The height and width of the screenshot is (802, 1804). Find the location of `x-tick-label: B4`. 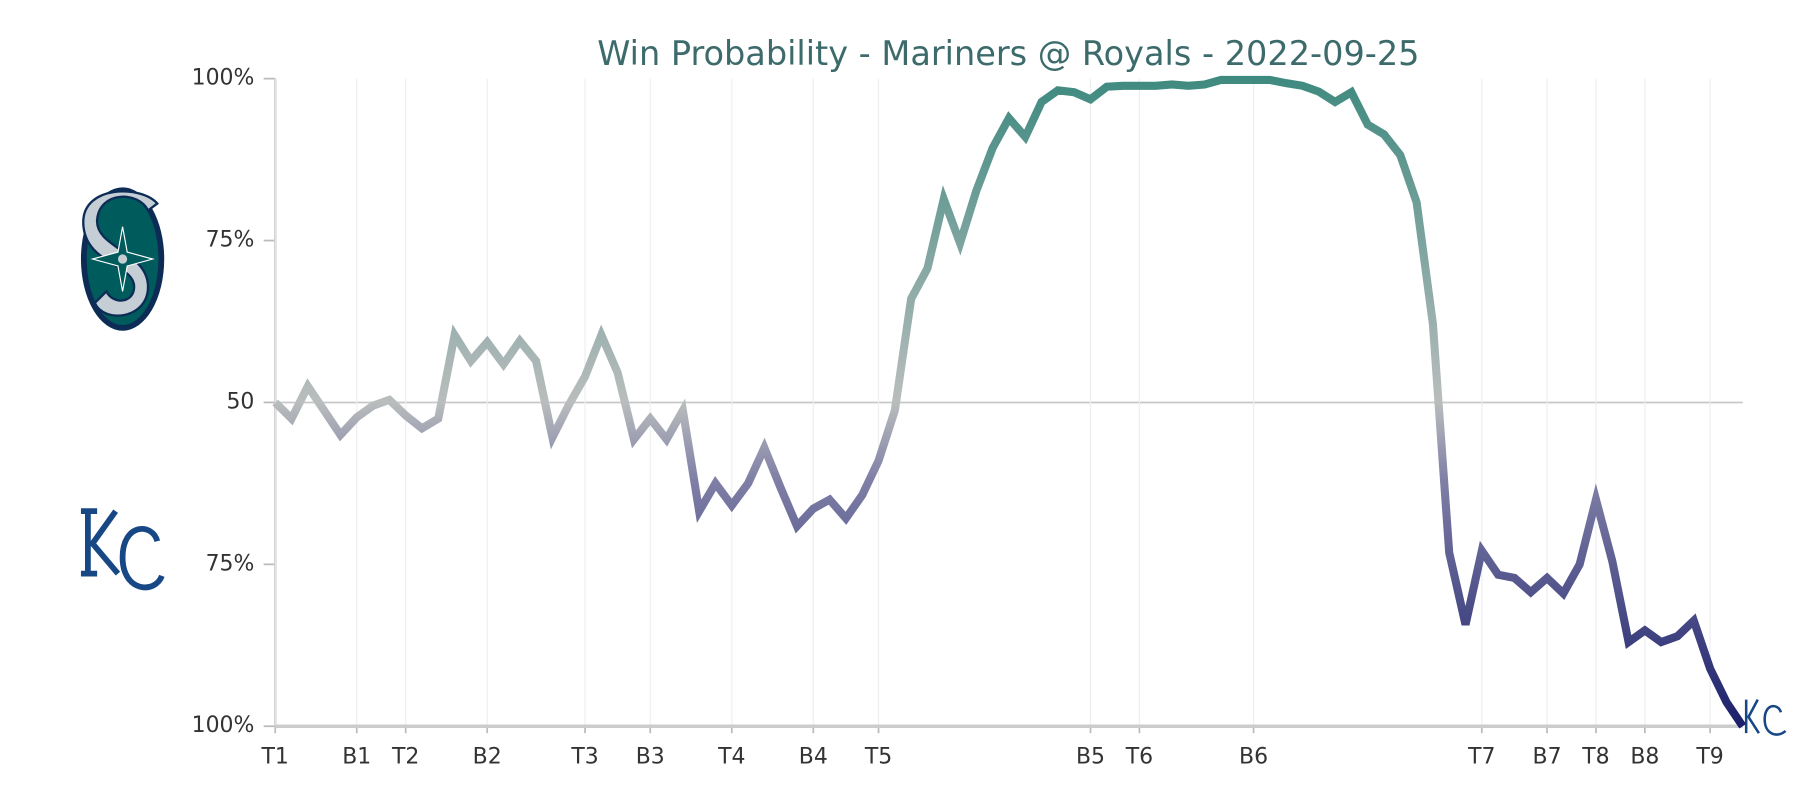

x-tick-label: B4 is located at coordinates (813, 756).